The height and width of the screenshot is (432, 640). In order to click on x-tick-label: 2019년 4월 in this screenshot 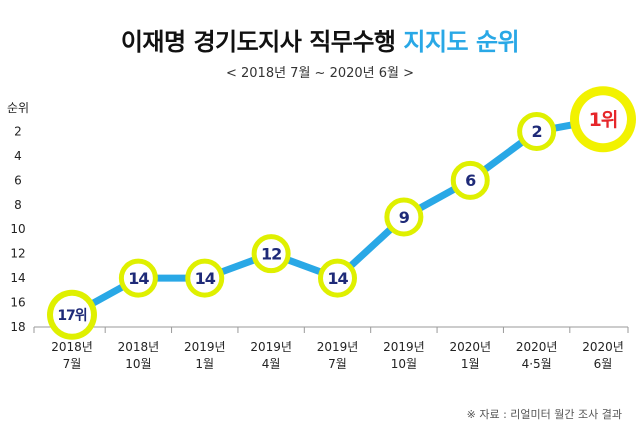, I will do `click(271, 355)`.